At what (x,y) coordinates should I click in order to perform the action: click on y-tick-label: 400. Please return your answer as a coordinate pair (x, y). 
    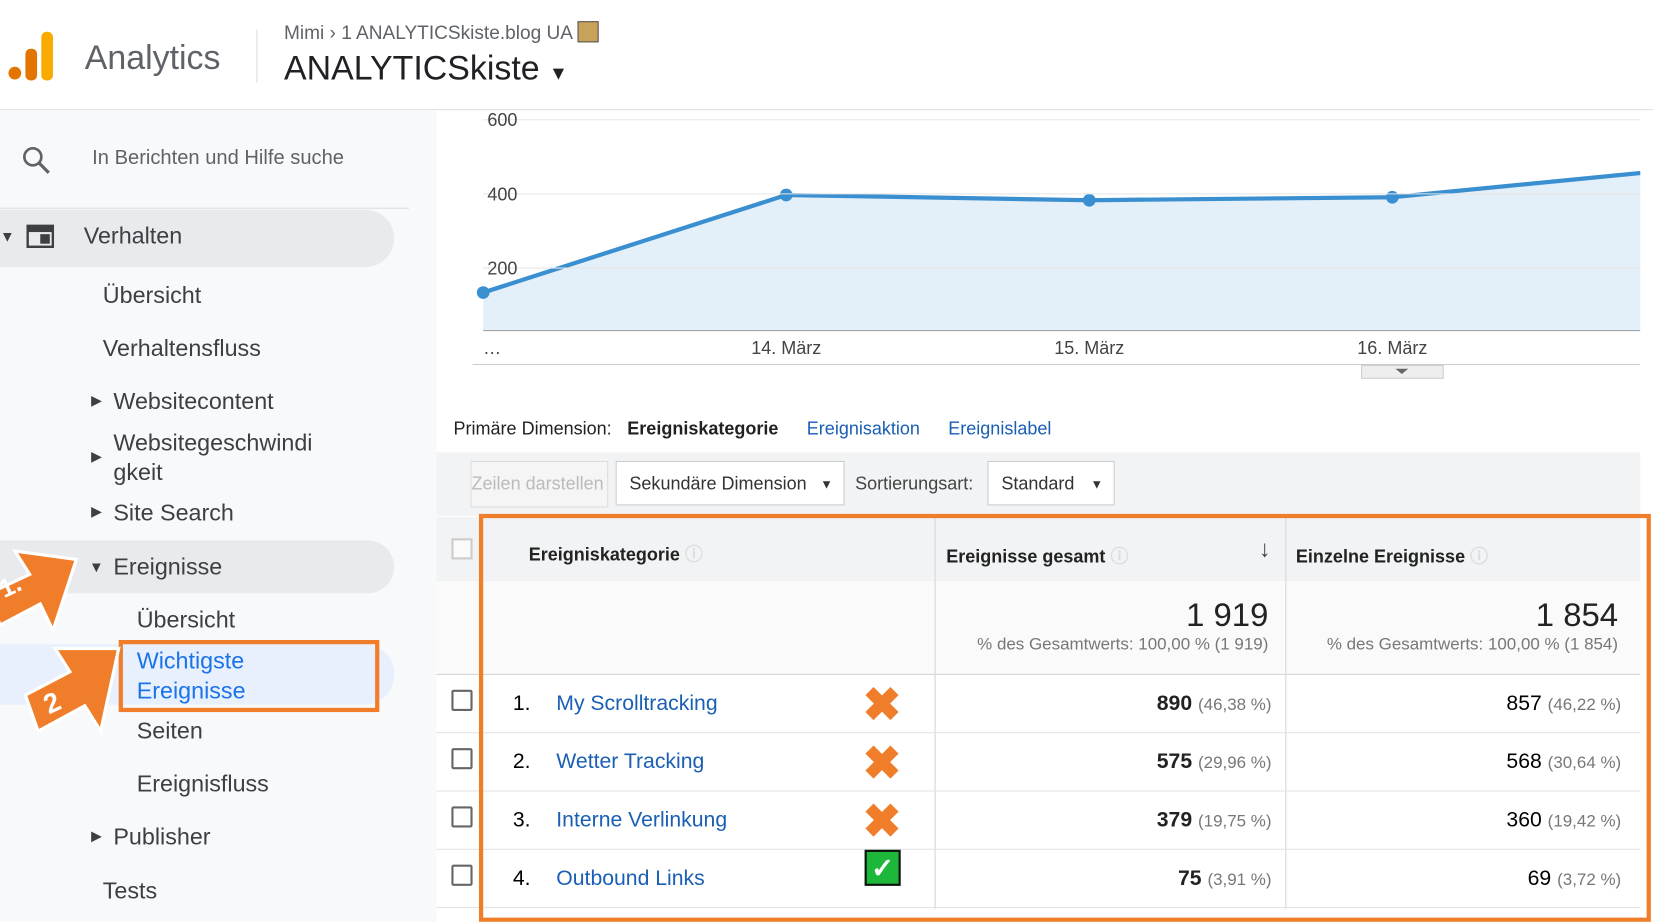
    Looking at the image, I should click on (502, 194).